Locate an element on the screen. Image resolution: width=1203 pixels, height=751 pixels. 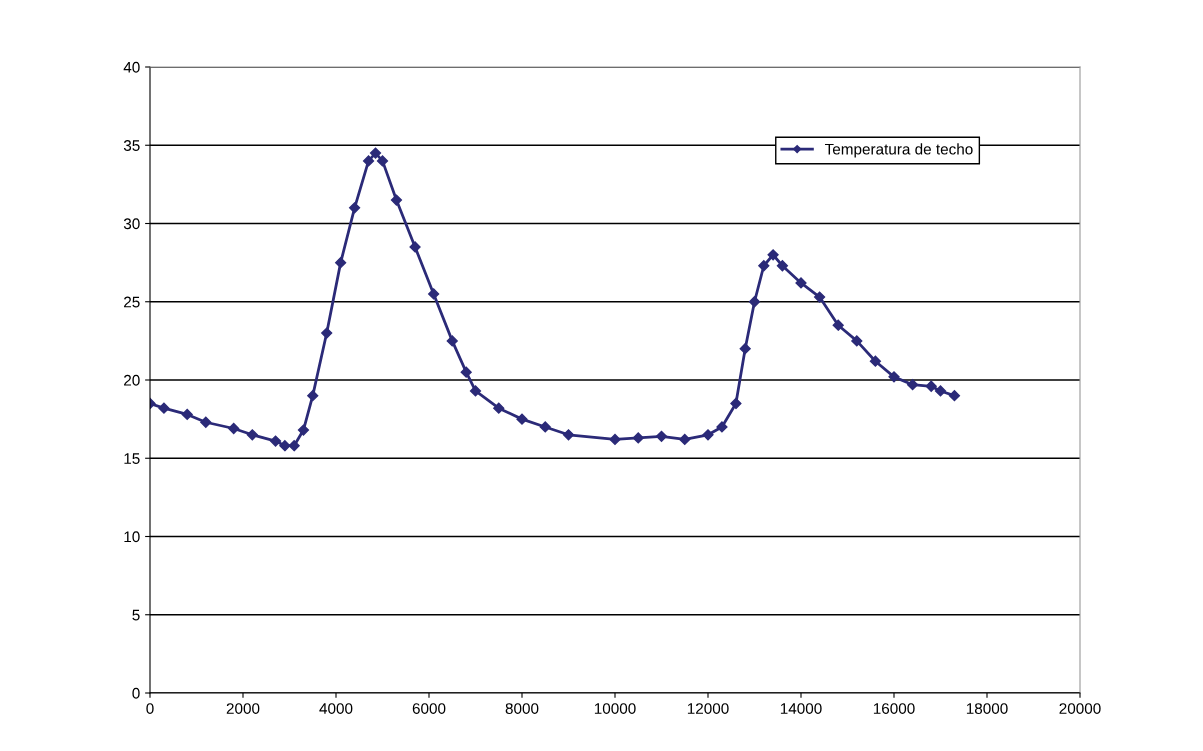
y-tick-label: 40 is located at coordinates (131, 67).